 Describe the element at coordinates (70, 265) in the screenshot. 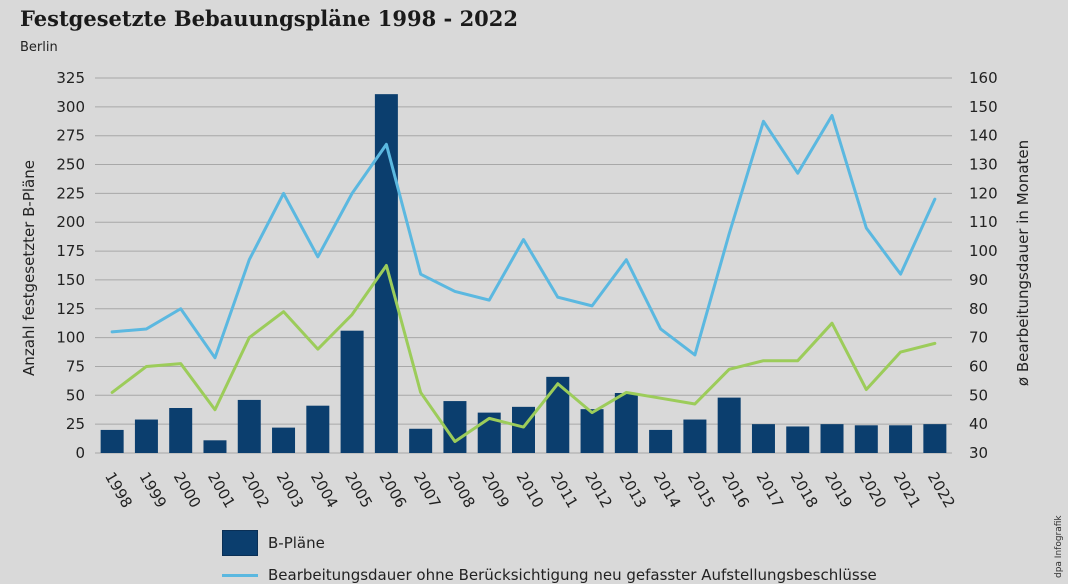

I see `left-axis-ticks: 0 25 50 75 100 125 150 175 200 225 250 275 300 325` at that location.